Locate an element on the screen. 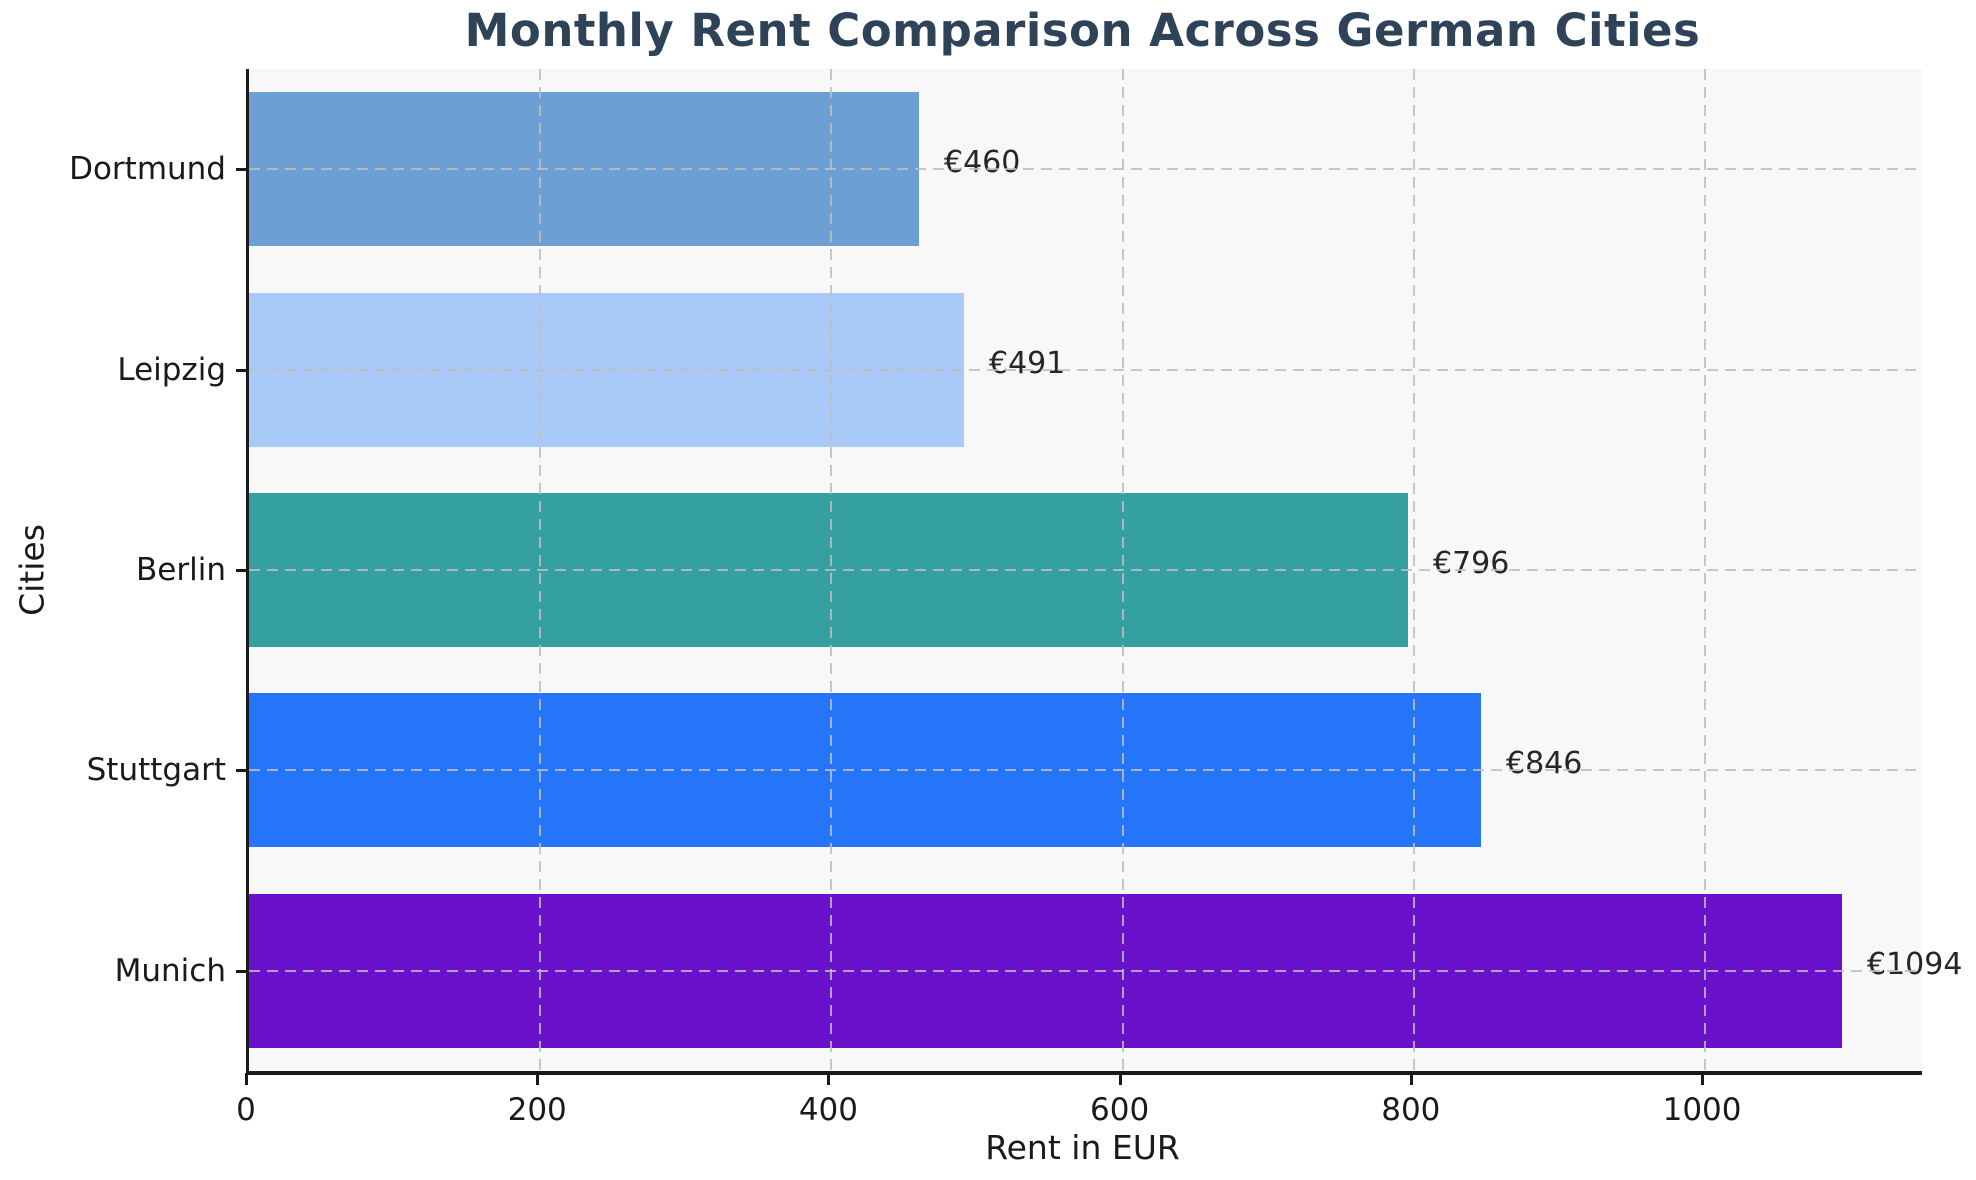 The width and height of the screenshot is (1976, 1180). bar-berlin is located at coordinates (828, 570).